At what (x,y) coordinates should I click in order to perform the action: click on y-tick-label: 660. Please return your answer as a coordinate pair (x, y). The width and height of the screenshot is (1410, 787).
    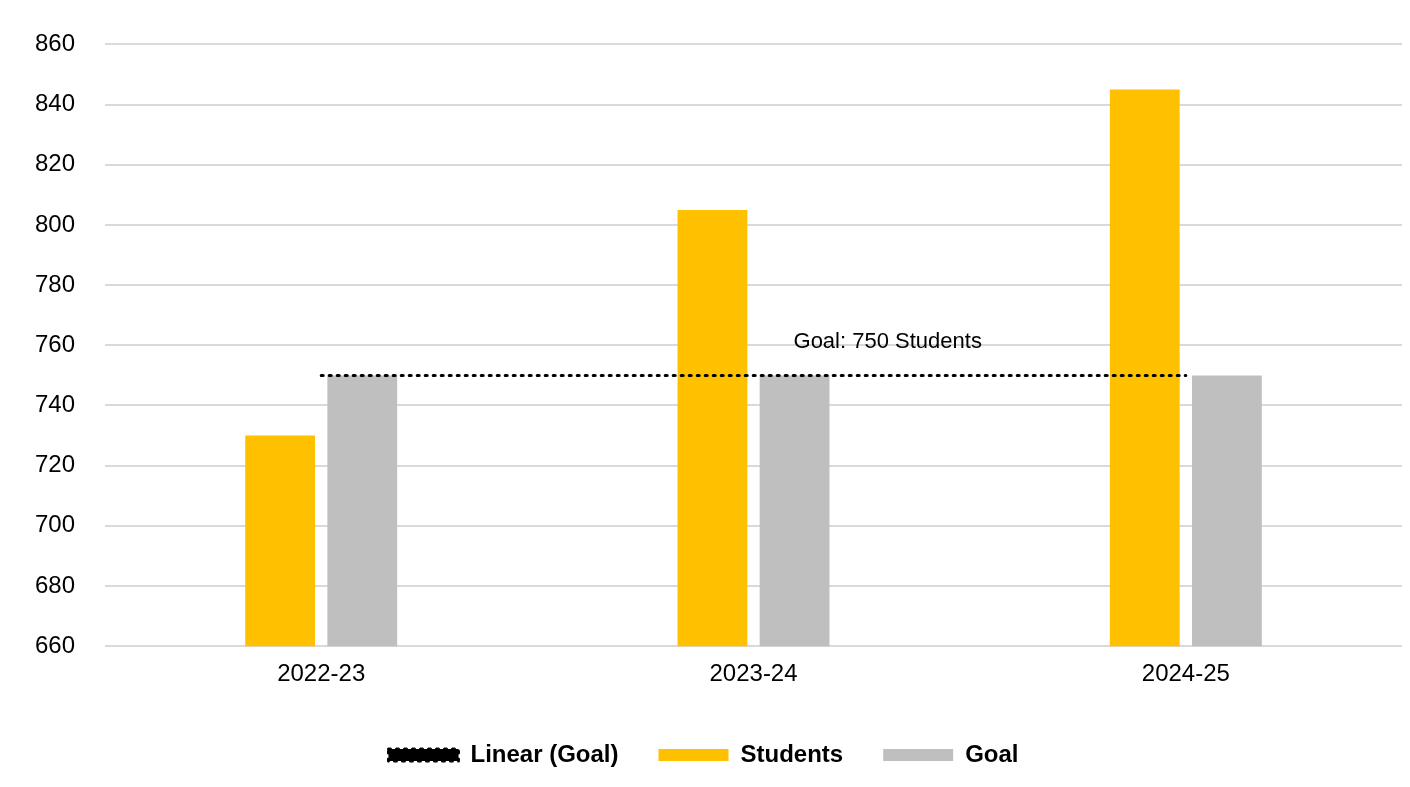
    Looking at the image, I should click on (55, 644).